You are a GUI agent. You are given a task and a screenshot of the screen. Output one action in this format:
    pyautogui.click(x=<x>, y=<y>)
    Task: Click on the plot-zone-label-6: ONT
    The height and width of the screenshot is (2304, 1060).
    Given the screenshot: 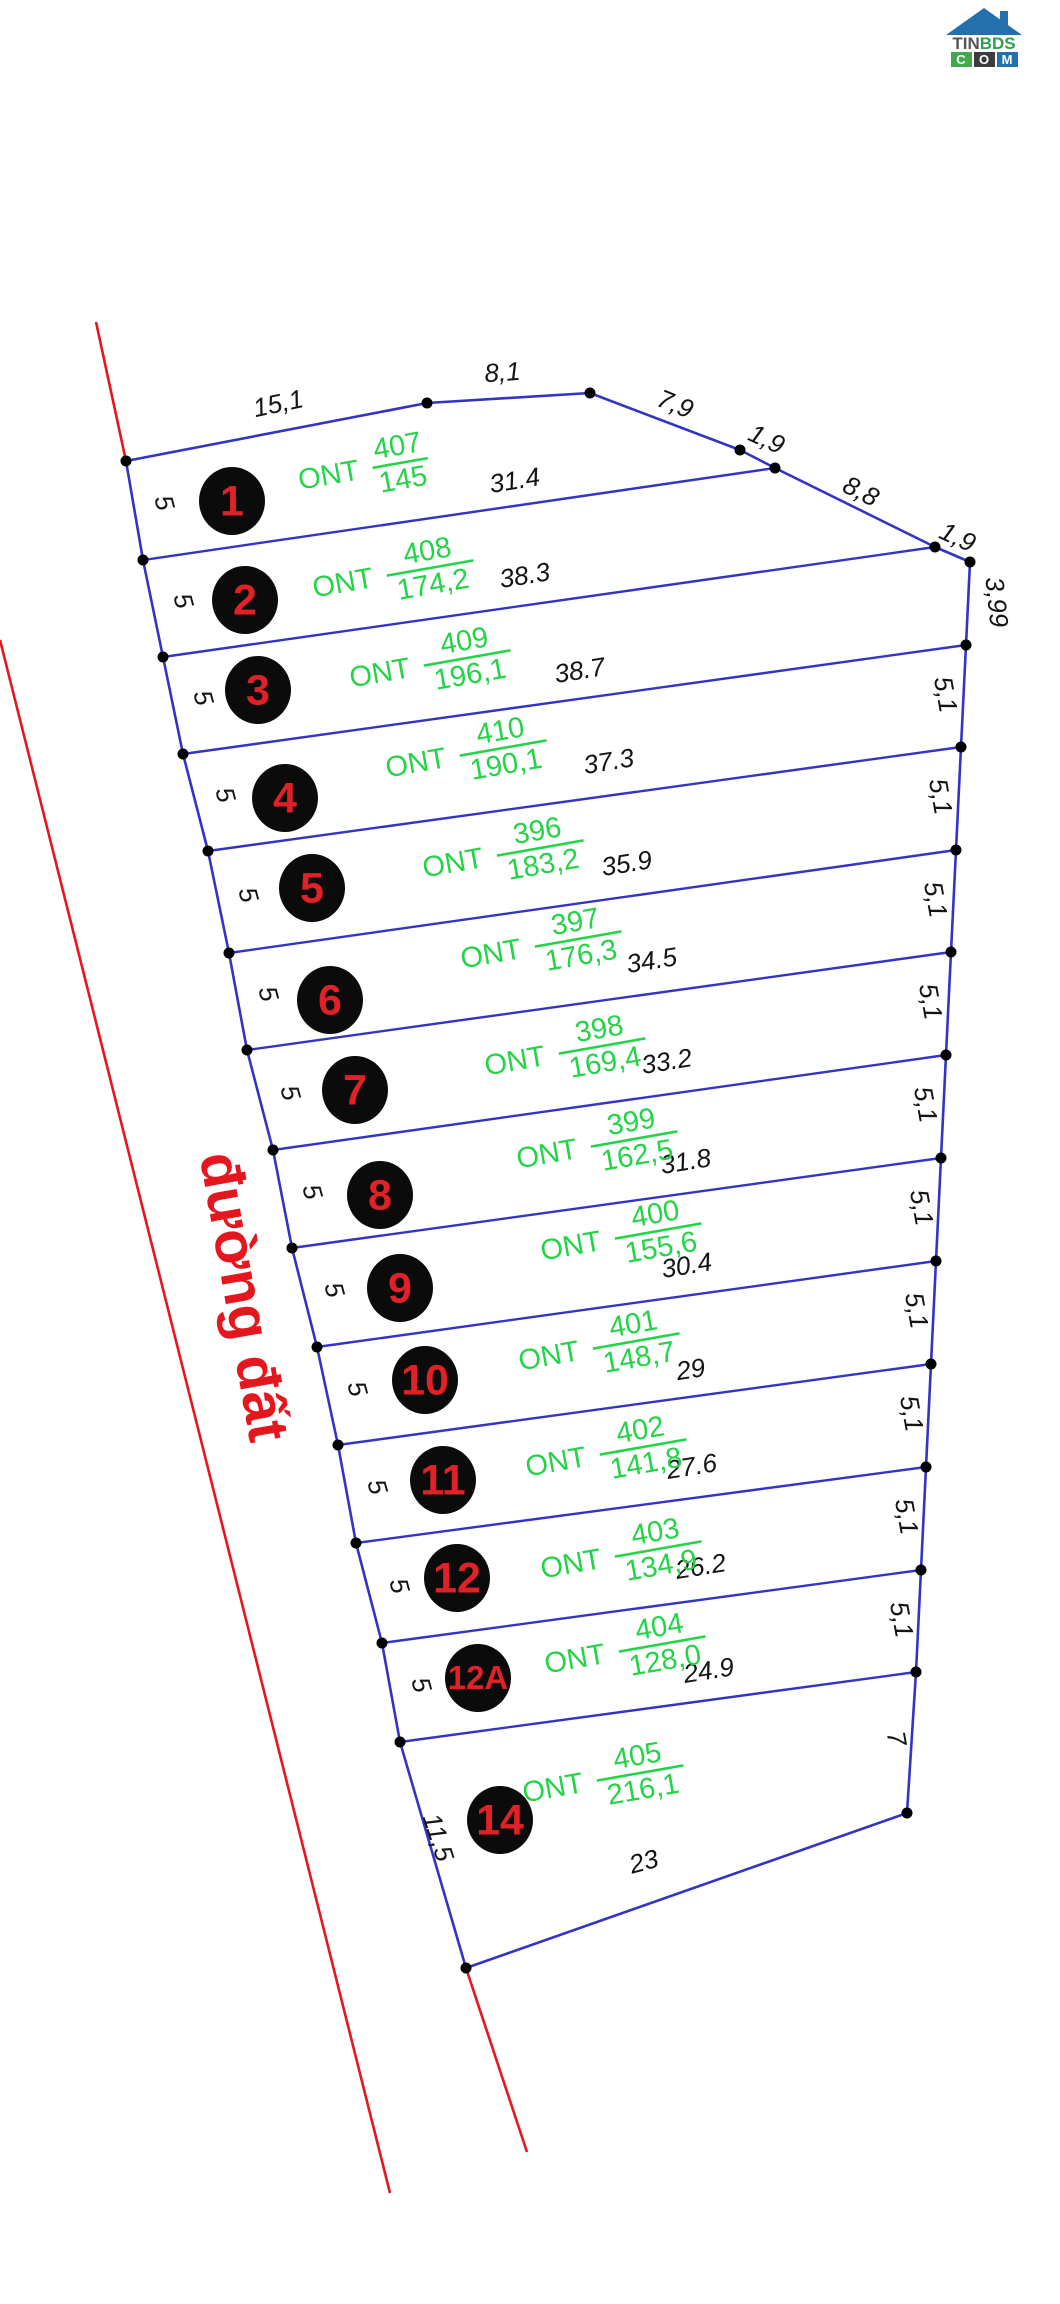 What is the action you would take?
    pyautogui.click(x=491, y=954)
    